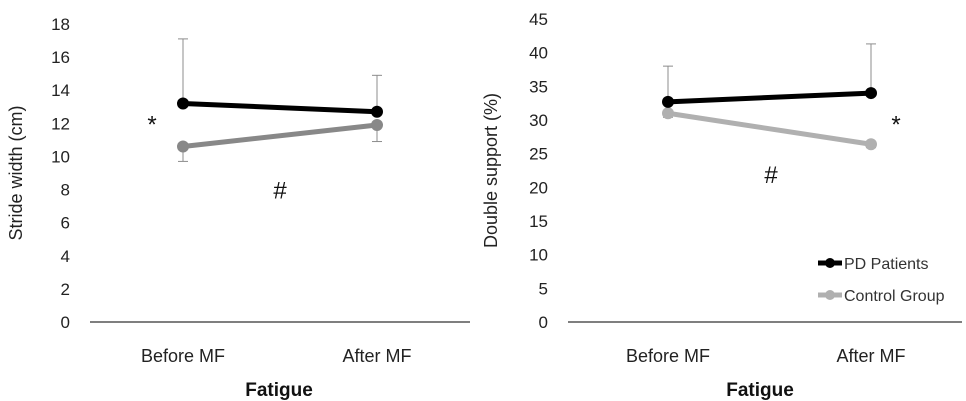 Image resolution: width=966 pixels, height=401 pixels. What do you see at coordinates (60, 123) in the screenshot?
I see `y-tick-label: 12` at bounding box center [60, 123].